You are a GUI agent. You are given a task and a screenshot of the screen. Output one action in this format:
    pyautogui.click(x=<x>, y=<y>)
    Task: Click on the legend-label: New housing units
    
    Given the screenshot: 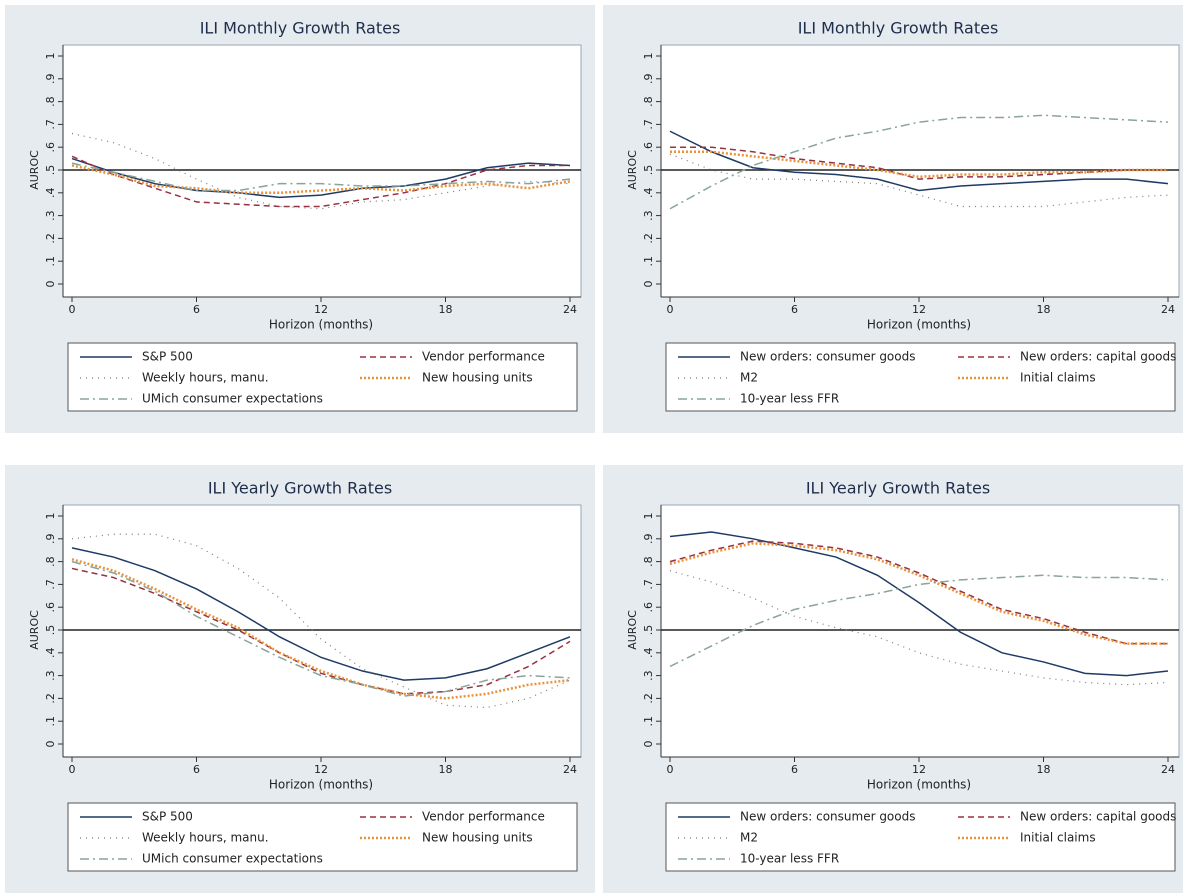 What is the action you would take?
    pyautogui.click(x=477, y=378)
    